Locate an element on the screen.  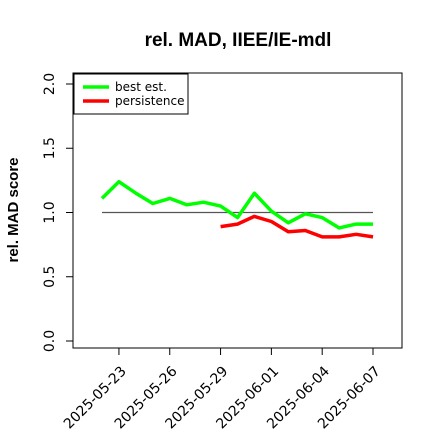
legend-box is located at coordinates (131, 94).